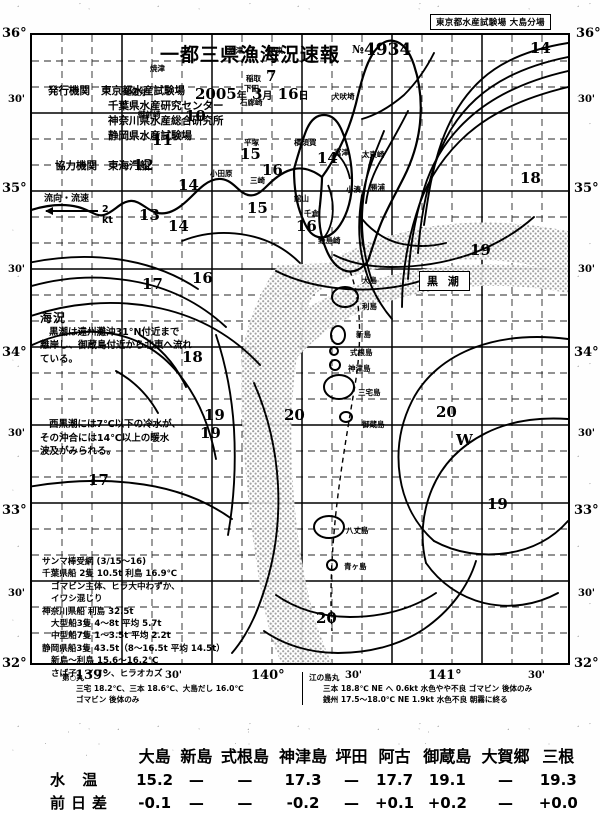 The height and width of the screenshot is (814, 600). Describe the element at coordinates (108, 699) in the screenshot. I see `footnote-left-line-1: ゴマビン 後体のみ` at that location.